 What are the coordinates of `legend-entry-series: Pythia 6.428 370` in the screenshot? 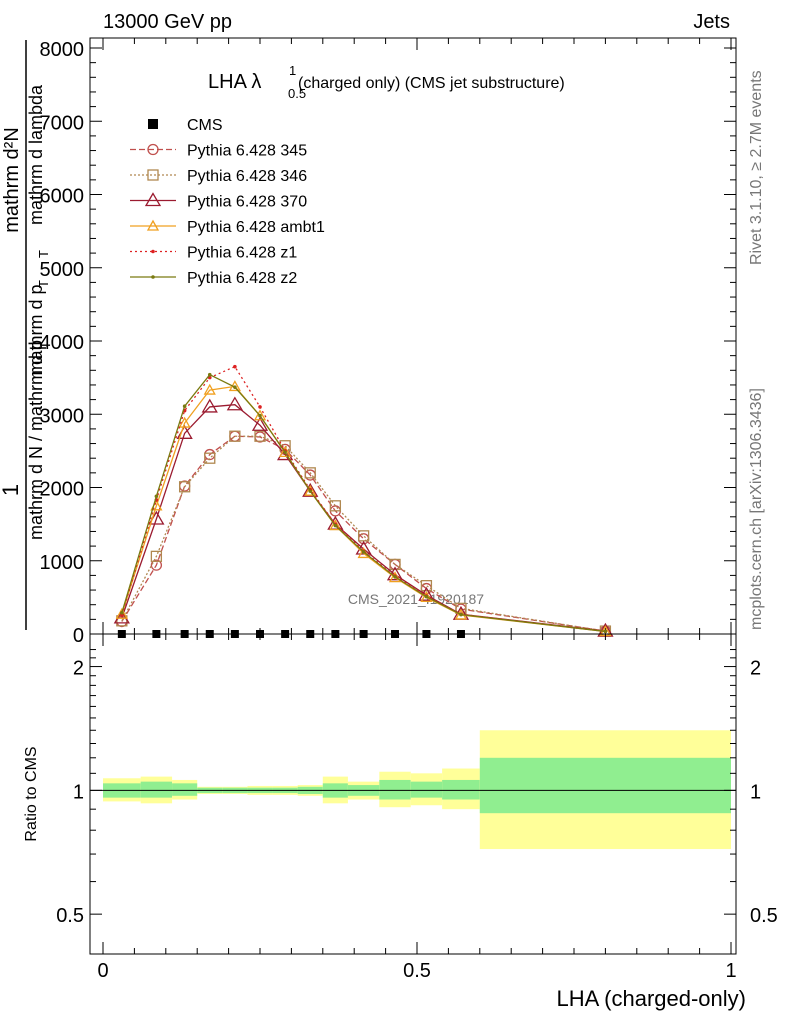 It's located at (218, 201).